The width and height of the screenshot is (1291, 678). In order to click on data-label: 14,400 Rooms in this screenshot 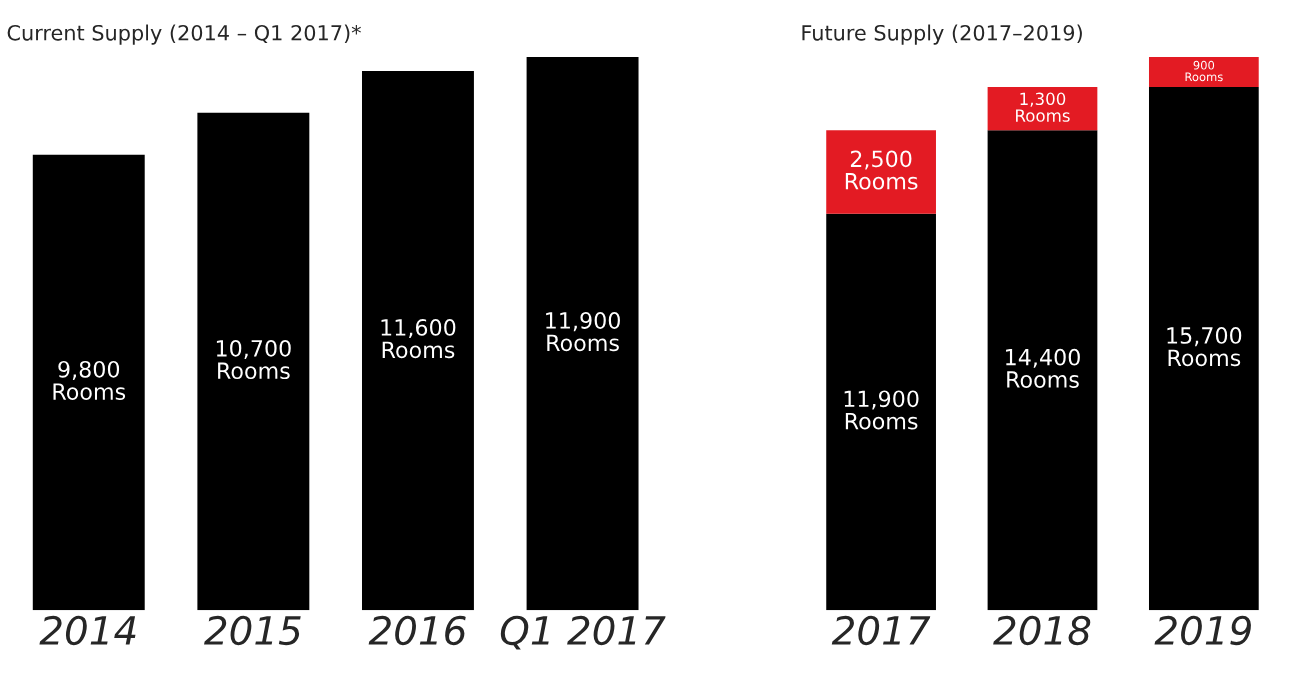, I will do `click(1043, 368)`.